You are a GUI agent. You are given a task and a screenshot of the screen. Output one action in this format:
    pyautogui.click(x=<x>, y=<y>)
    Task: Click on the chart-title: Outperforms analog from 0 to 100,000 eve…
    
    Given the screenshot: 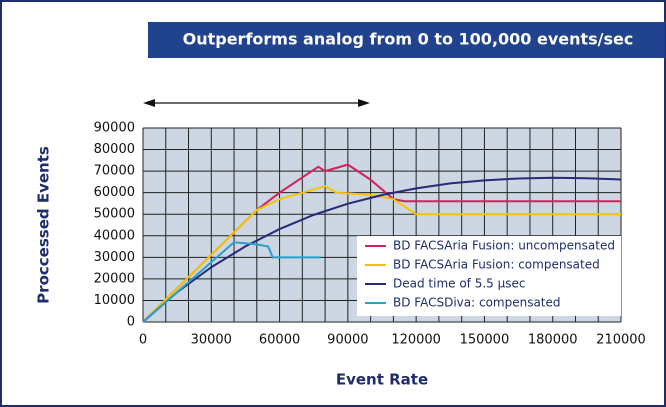 What is the action you would take?
    pyautogui.click(x=408, y=39)
    